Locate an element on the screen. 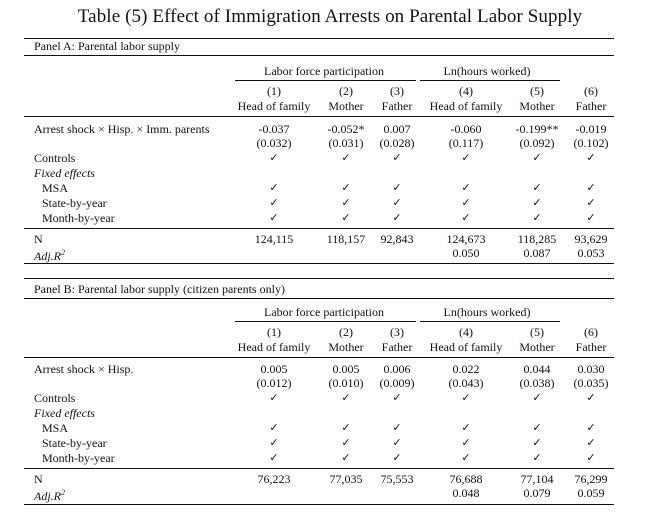 The height and width of the screenshot is (515, 660). se-cell: (0.032) is located at coordinates (274, 143).